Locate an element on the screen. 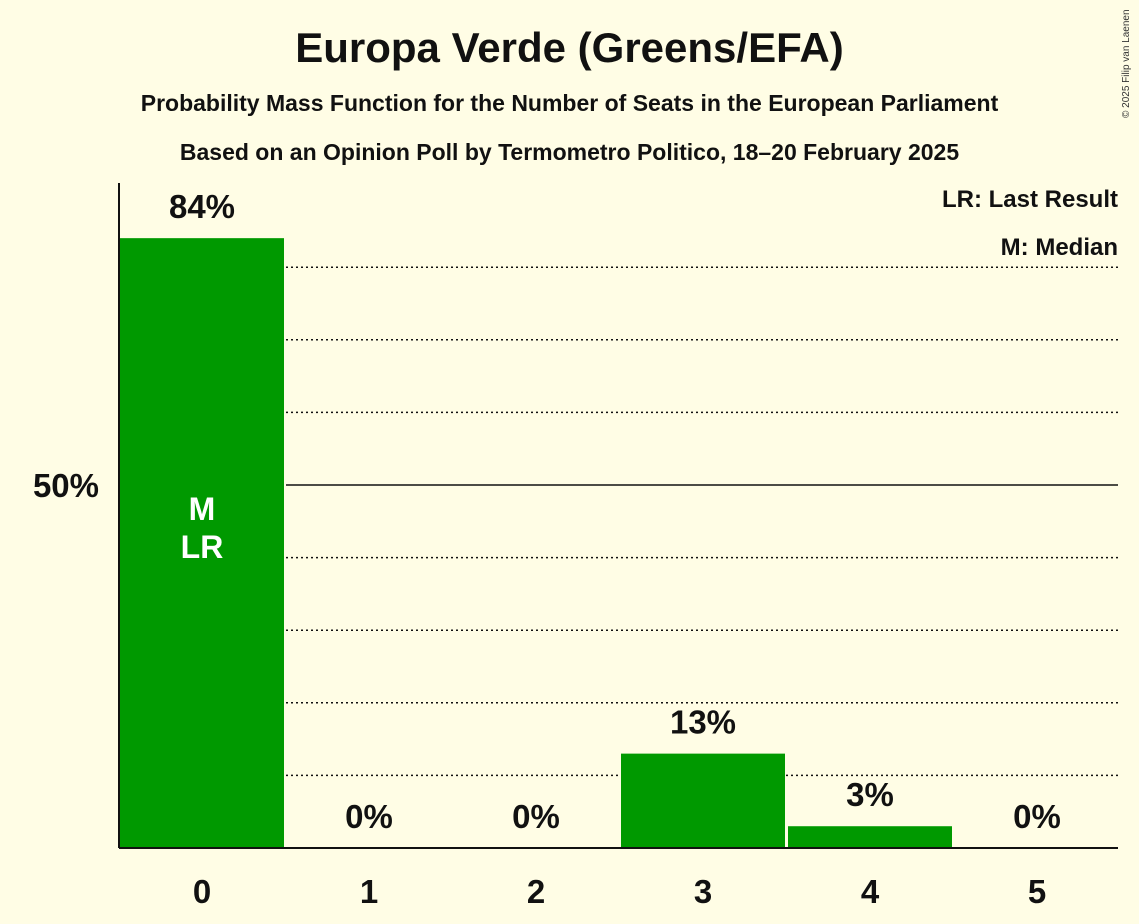  x-tick-label: 2 is located at coordinates (536, 891).